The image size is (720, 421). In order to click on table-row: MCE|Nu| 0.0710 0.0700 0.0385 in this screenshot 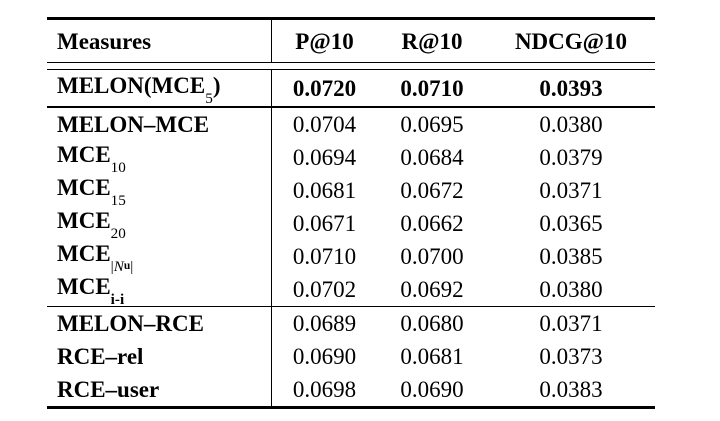, I will do `click(351, 257)`.